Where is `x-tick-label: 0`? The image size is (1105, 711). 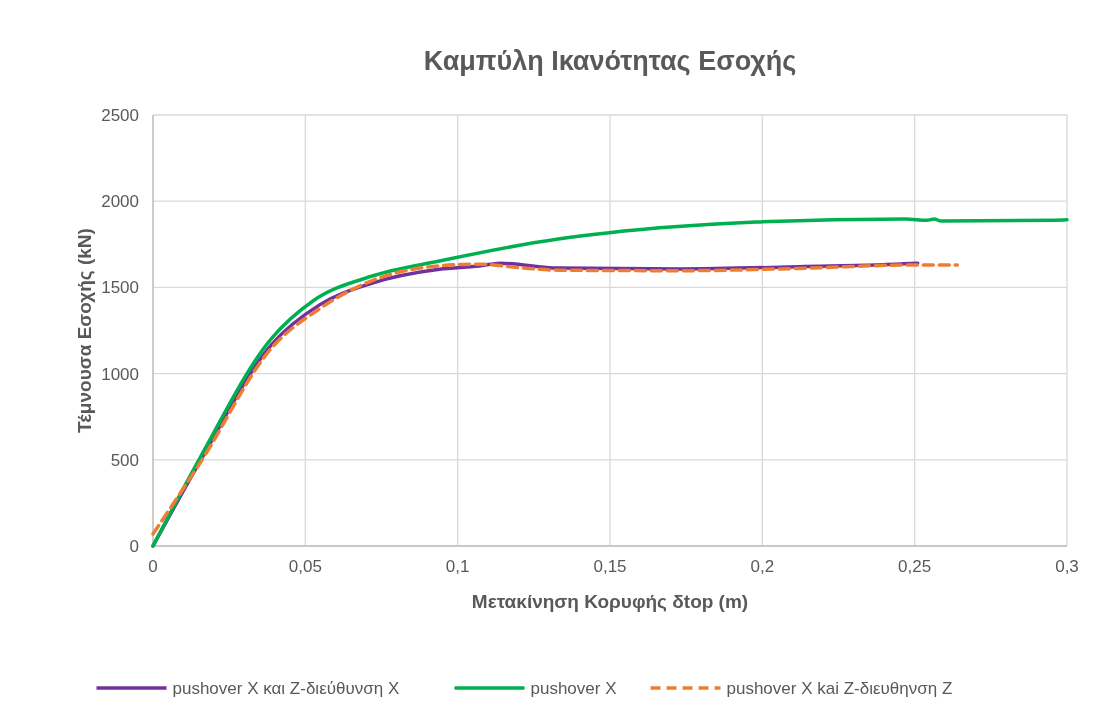 x-tick-label: 0 is located at coordinates (153, 566).